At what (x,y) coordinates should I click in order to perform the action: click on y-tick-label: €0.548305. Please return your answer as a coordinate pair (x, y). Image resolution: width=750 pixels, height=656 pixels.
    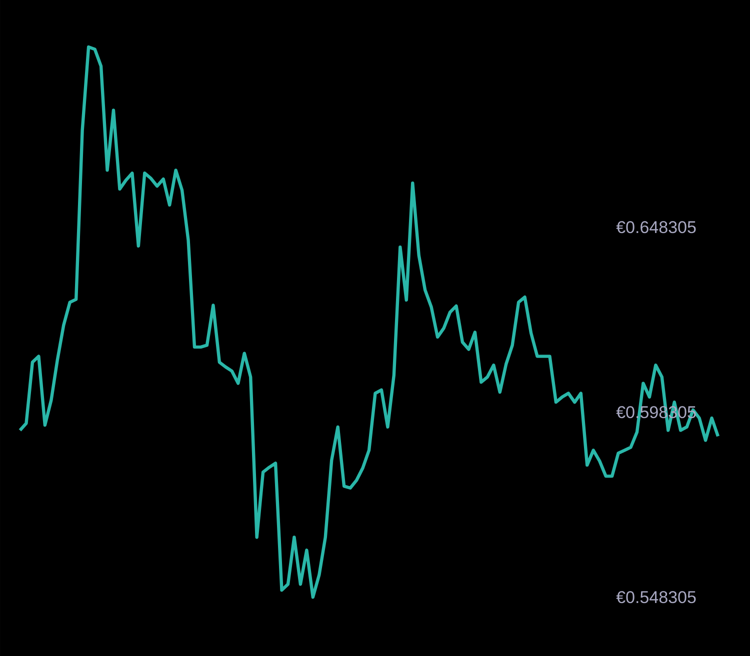
    Looking at the image, I should click on (656, 597).